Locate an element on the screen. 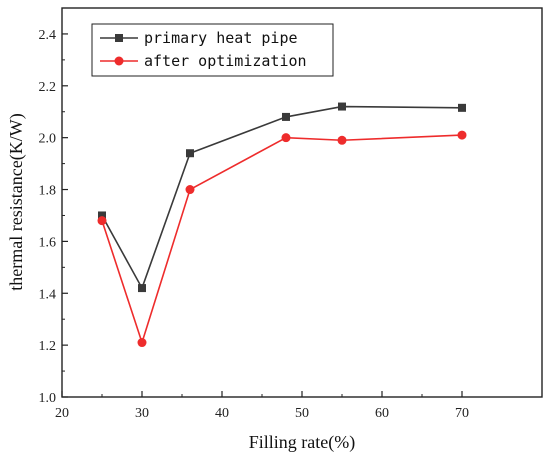 The width and height of the screenshot is (550, 463). x-tick-label: 40 is located at coordinates (222, 413).